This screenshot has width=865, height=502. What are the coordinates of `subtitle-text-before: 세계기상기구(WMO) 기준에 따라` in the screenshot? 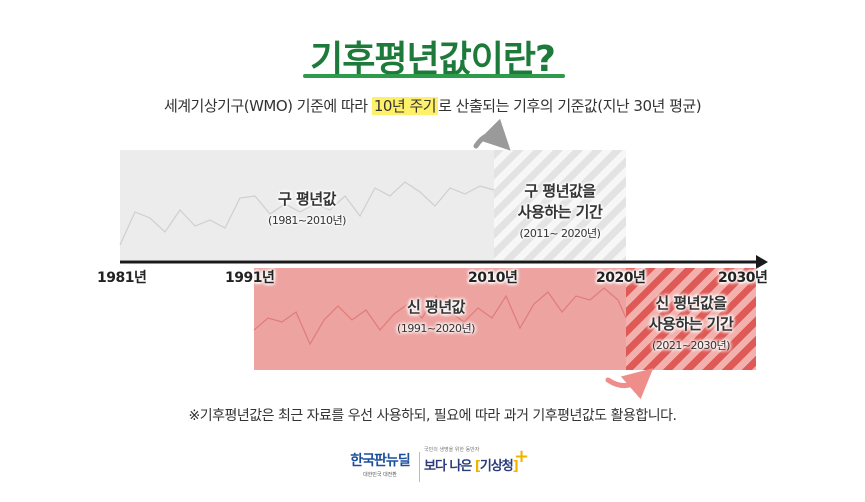 It's located at (267, 106).